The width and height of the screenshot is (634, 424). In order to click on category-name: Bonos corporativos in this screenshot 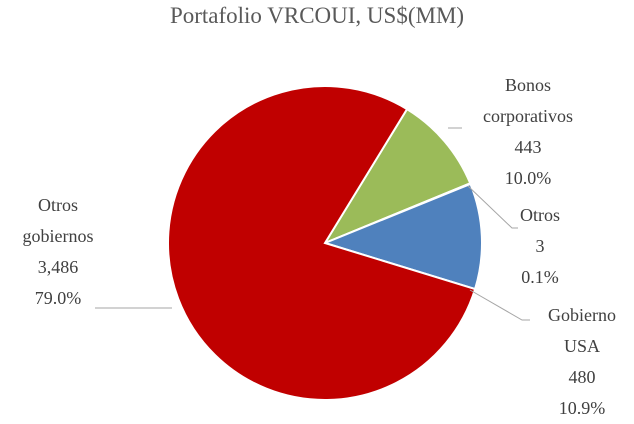, I will do `click(528, 100)`.